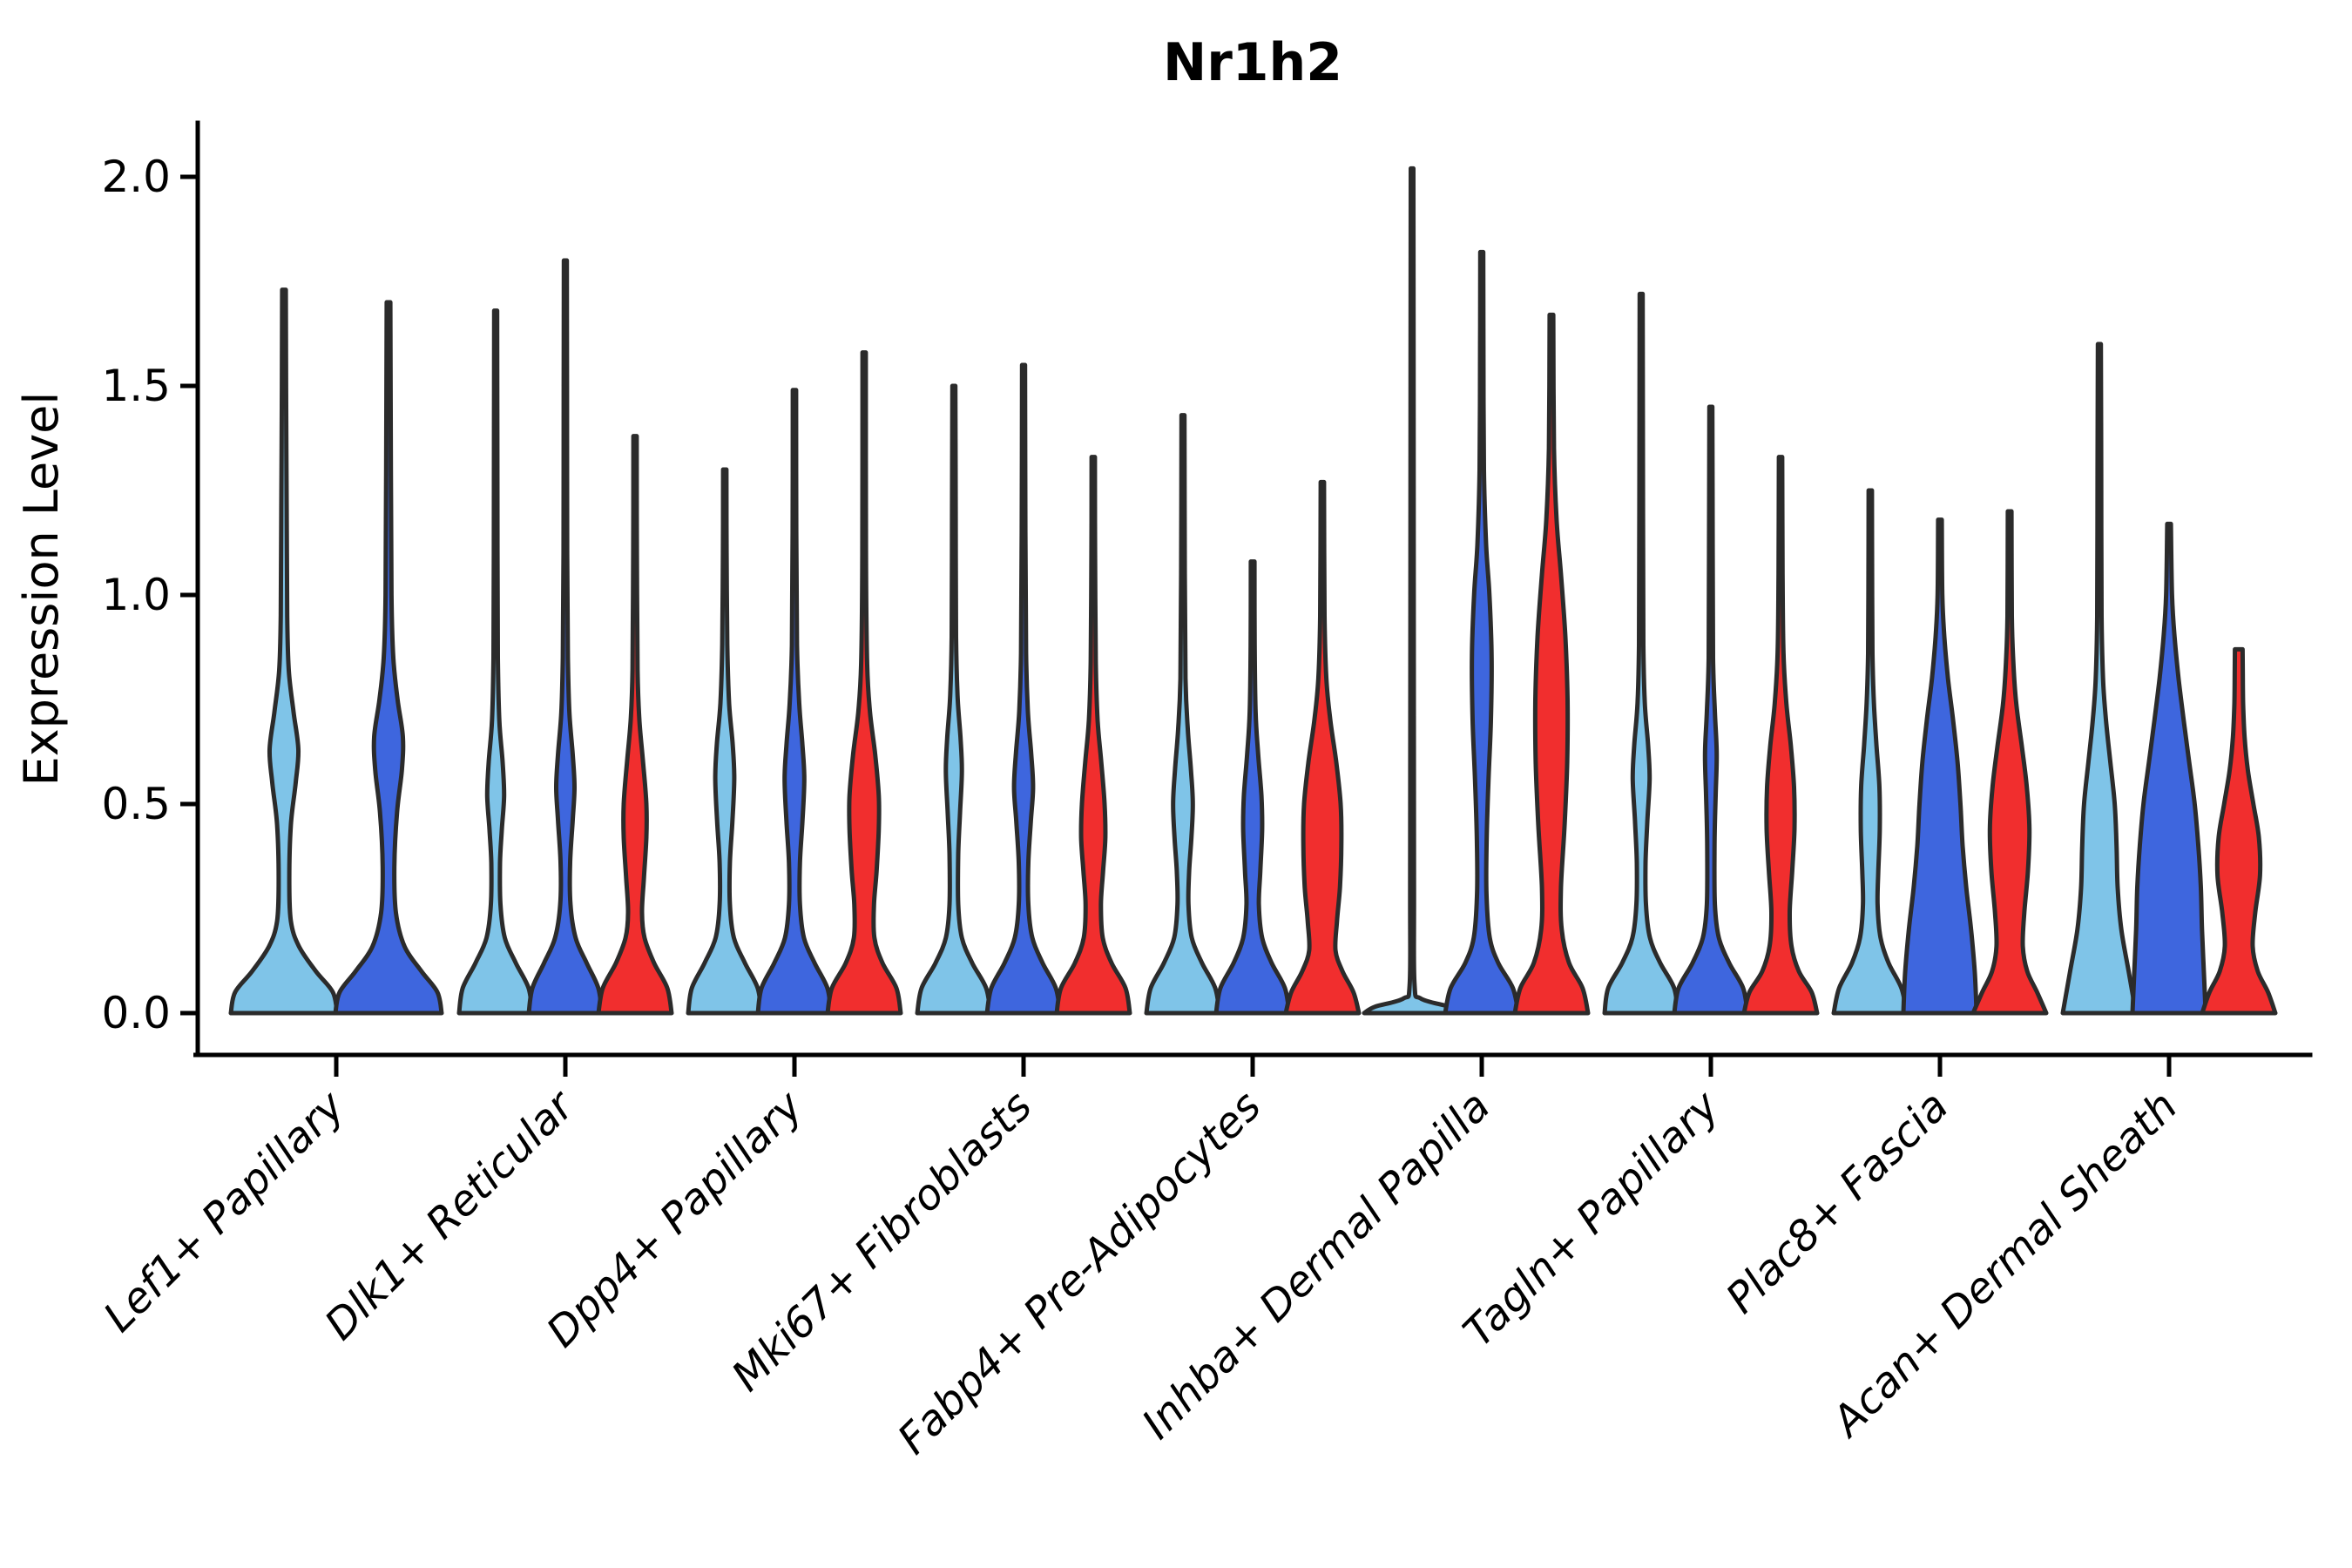 Image resolution: width=2352 pixels, height=1568 pixels. What do you see at coordinates (1322, 747) in the screenshot?
I see `violin-group4-red` at bounding box center [1322, 747].